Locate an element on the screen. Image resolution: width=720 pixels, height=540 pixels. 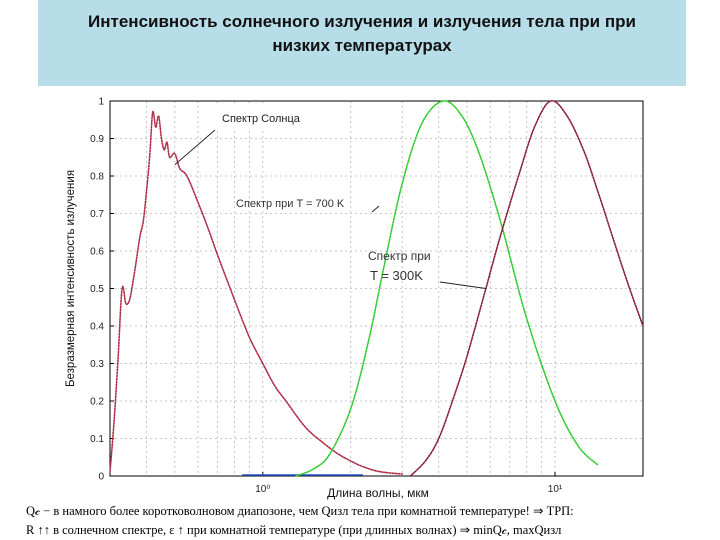
t700-arrow is located at coordinates (375, 209).